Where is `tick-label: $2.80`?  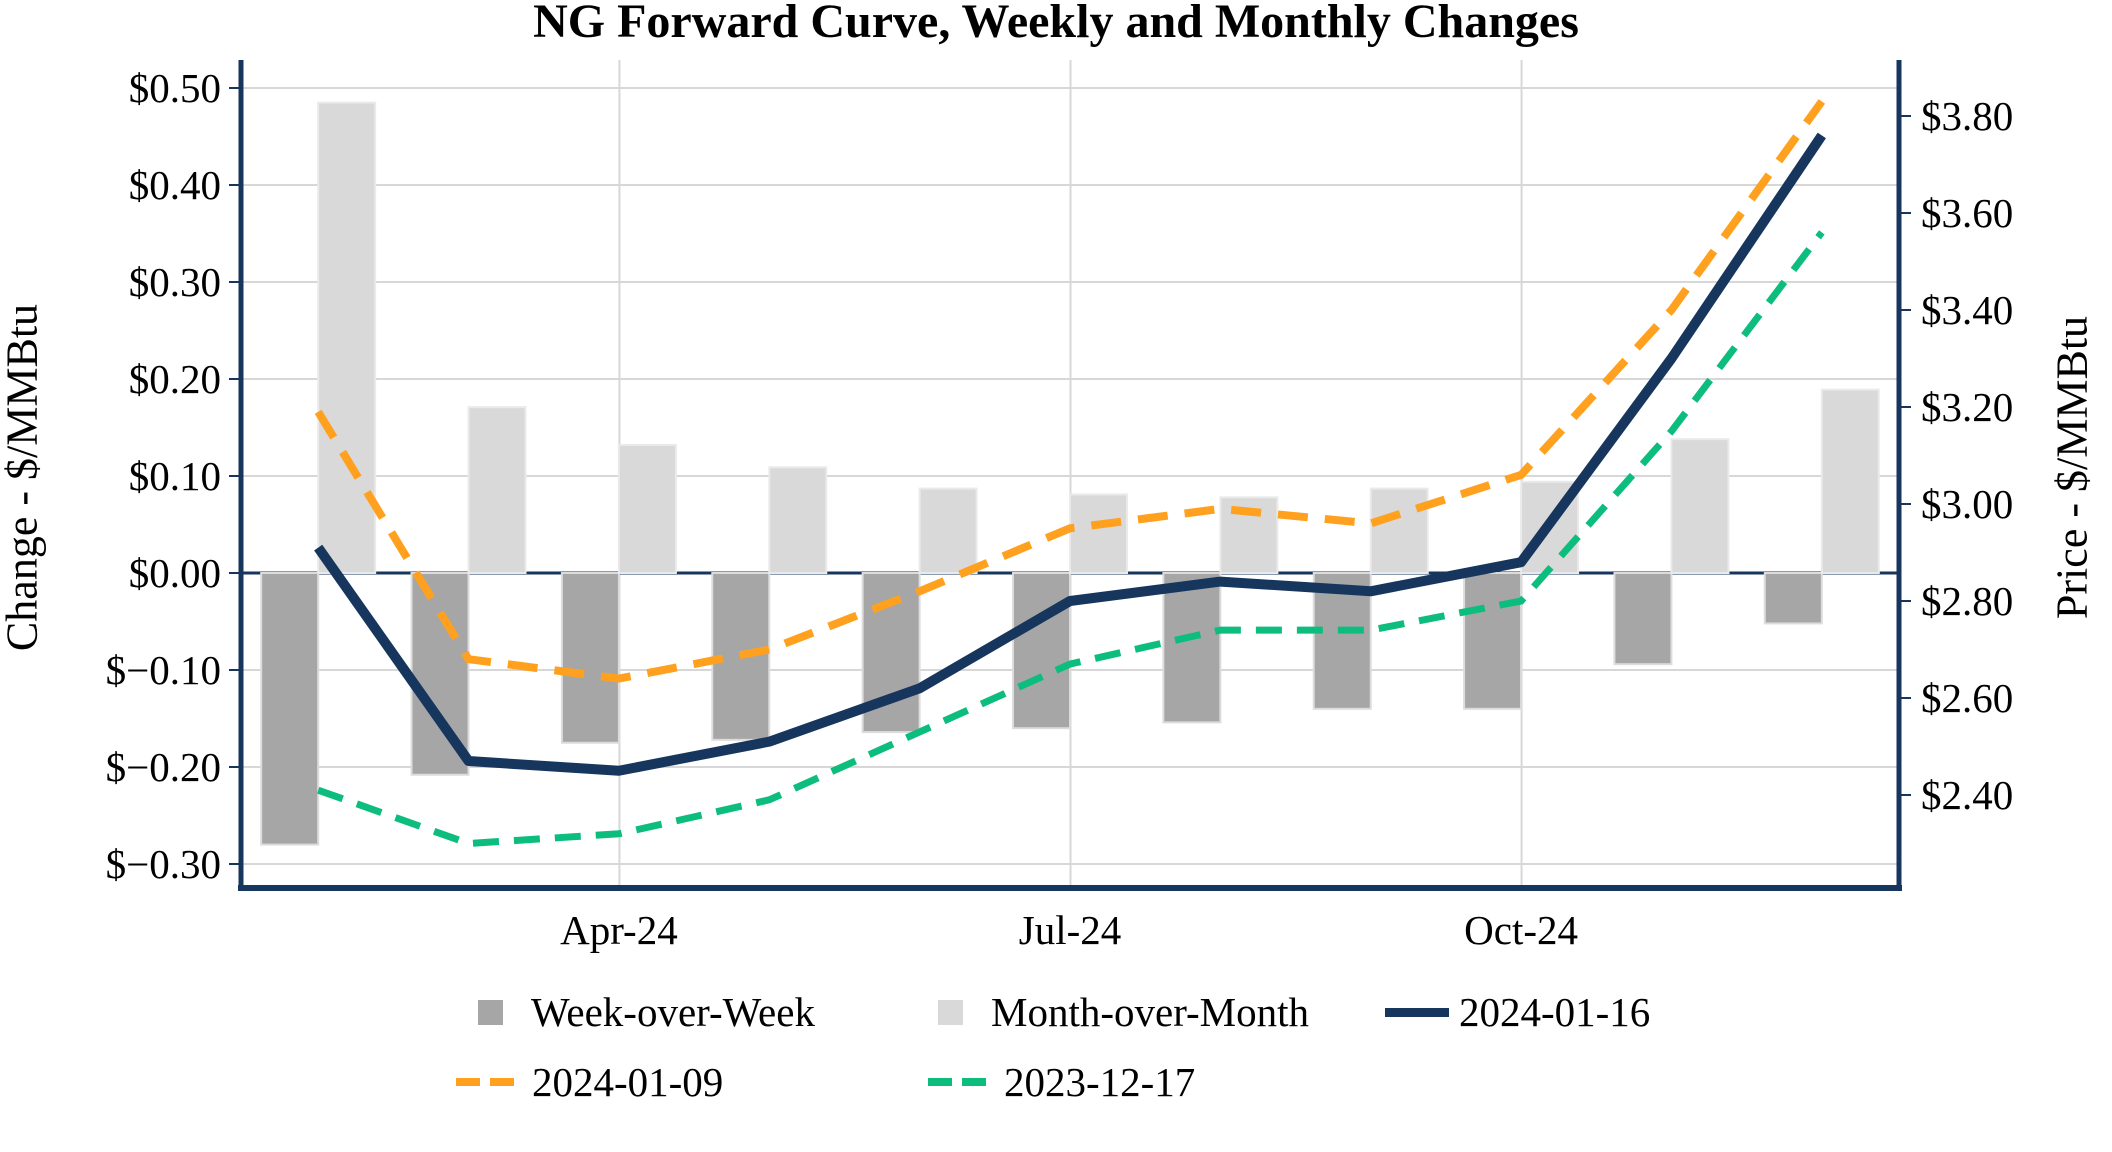
tick-label: $2.80 is located at coordinates (1967, 601).